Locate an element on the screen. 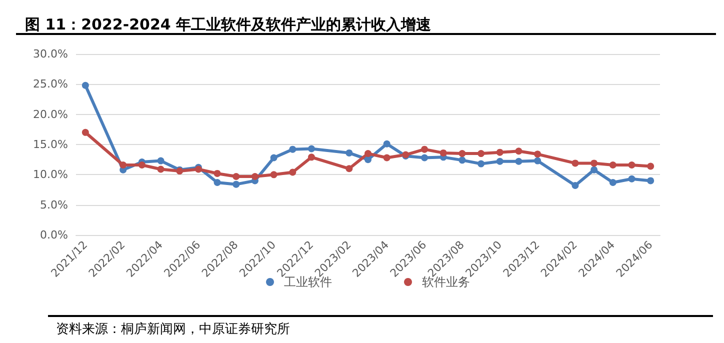  y-tick-label: 20.0% is located at coordinates (50, 114).